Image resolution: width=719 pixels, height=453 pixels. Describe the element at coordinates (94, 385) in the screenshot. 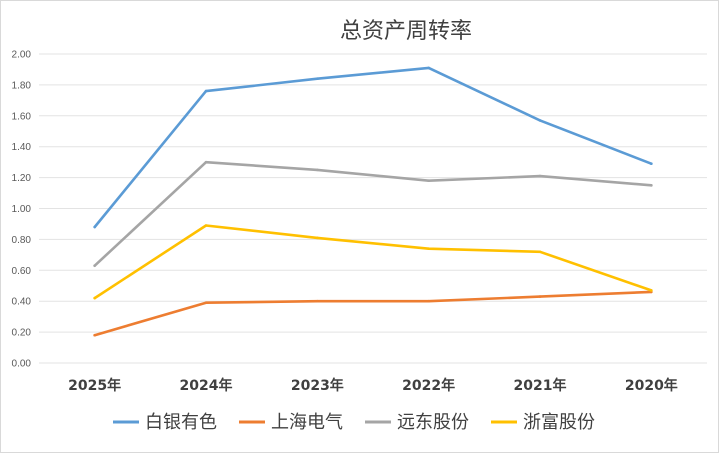

I see `x-tick-label: 2025年` at that location.